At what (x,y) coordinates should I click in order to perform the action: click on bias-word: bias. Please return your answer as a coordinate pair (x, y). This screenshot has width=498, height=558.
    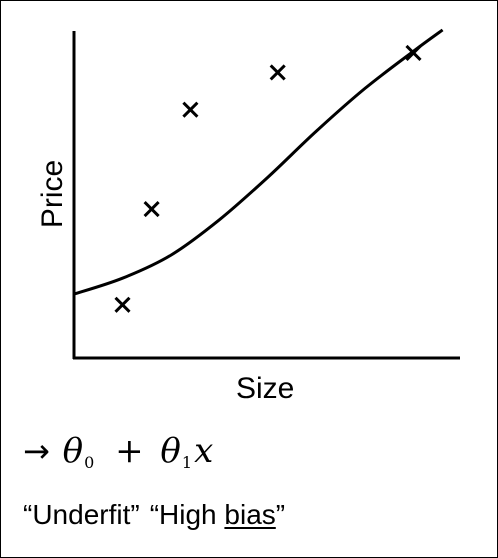
    Looking at the image, I should click on (249, 514).